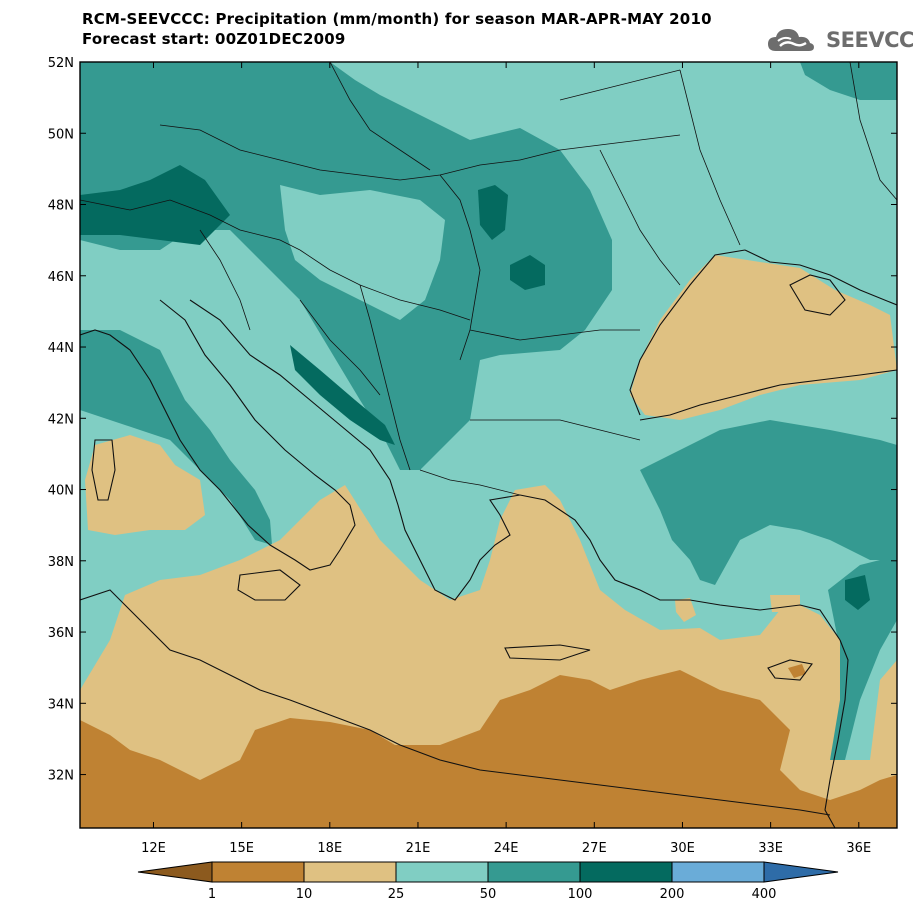 The width and height of the screenshot is (913, 920). What do you see at coordinates (61, 633) in the screenshot?
I see `lat-label: 36N` at bounding box center [61, 633].